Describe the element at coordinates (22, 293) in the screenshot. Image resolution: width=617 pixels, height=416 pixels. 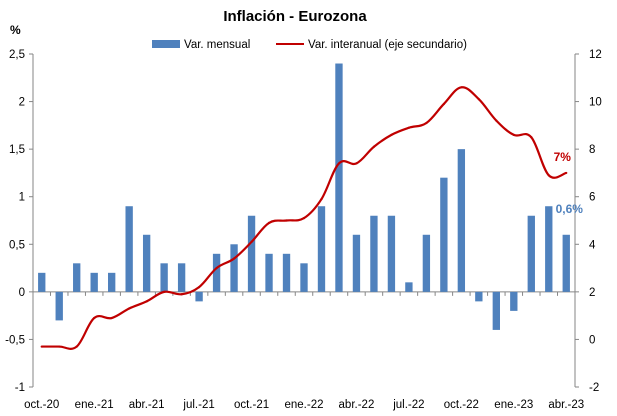
I see `left-tick-label: 0` at that location.